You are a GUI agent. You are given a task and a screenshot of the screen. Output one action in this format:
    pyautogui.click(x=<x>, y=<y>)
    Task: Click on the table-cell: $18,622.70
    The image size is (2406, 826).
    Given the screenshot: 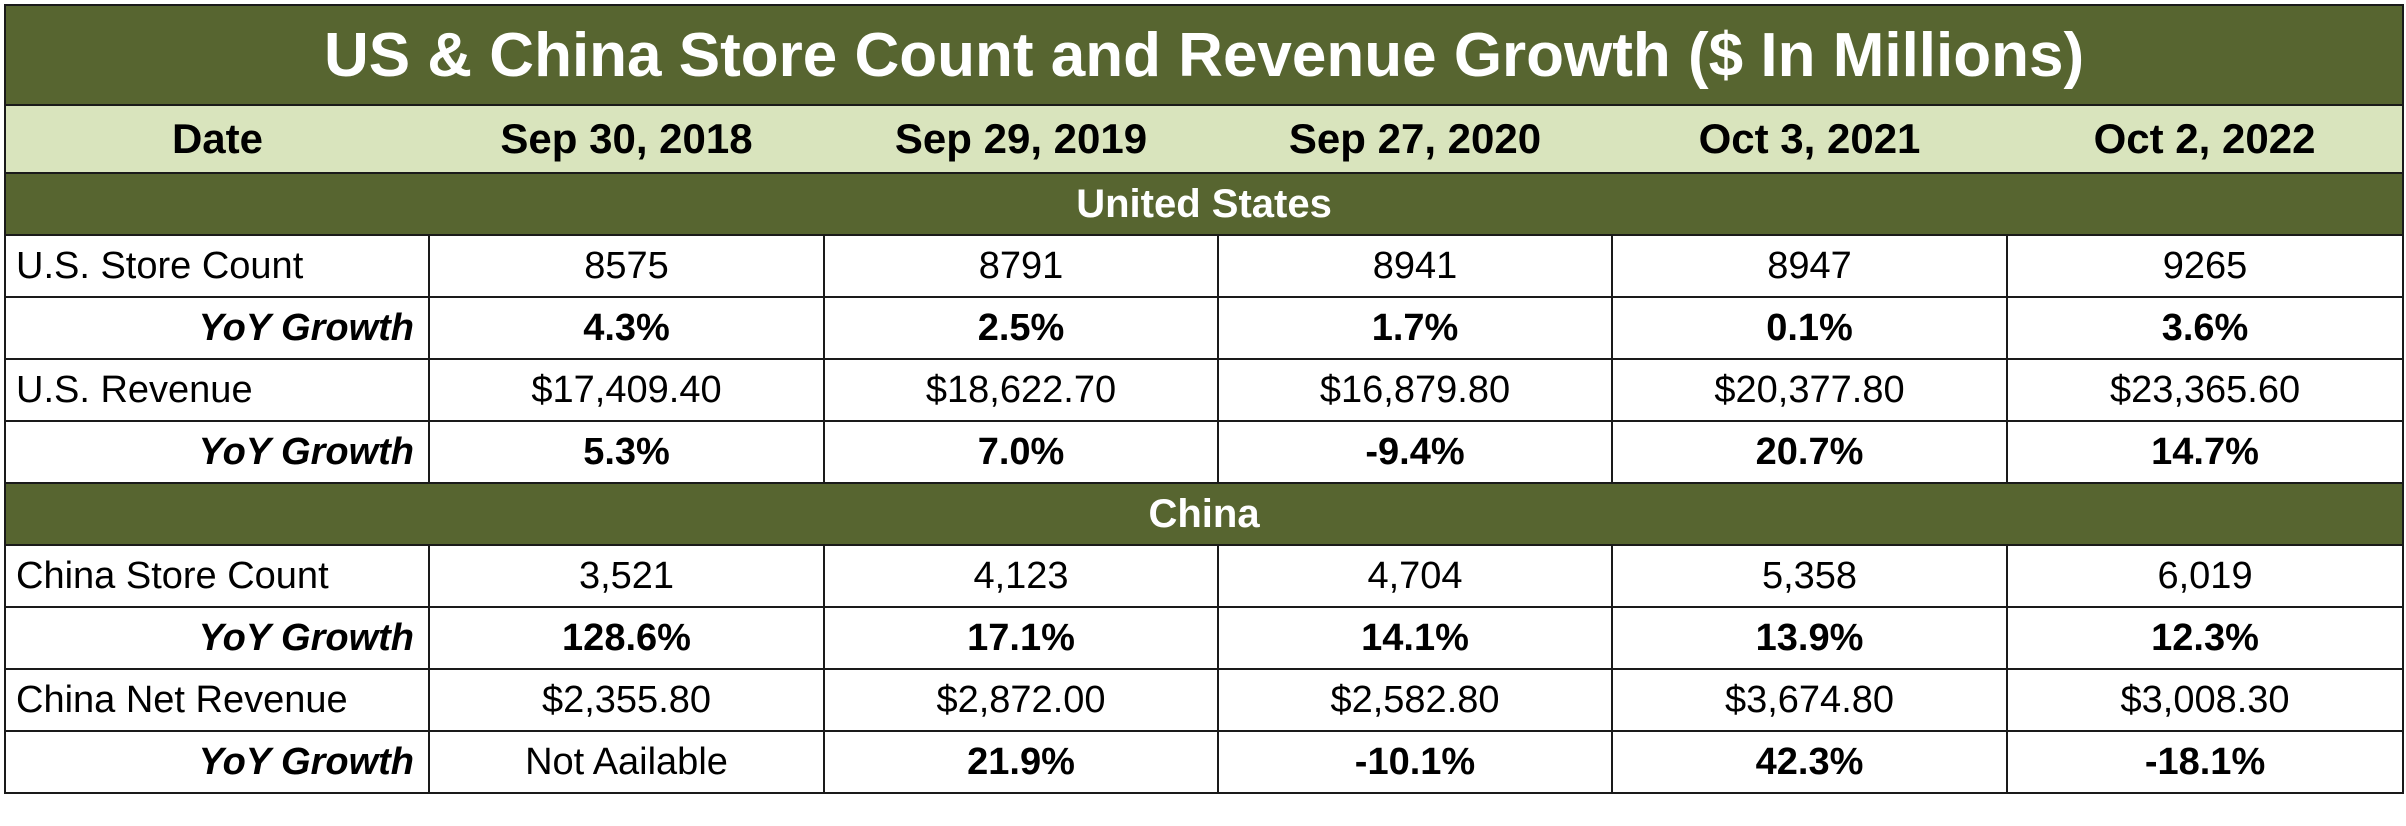 What is the action you would take?
    pyautogui.click(x=1021, y=390)
    